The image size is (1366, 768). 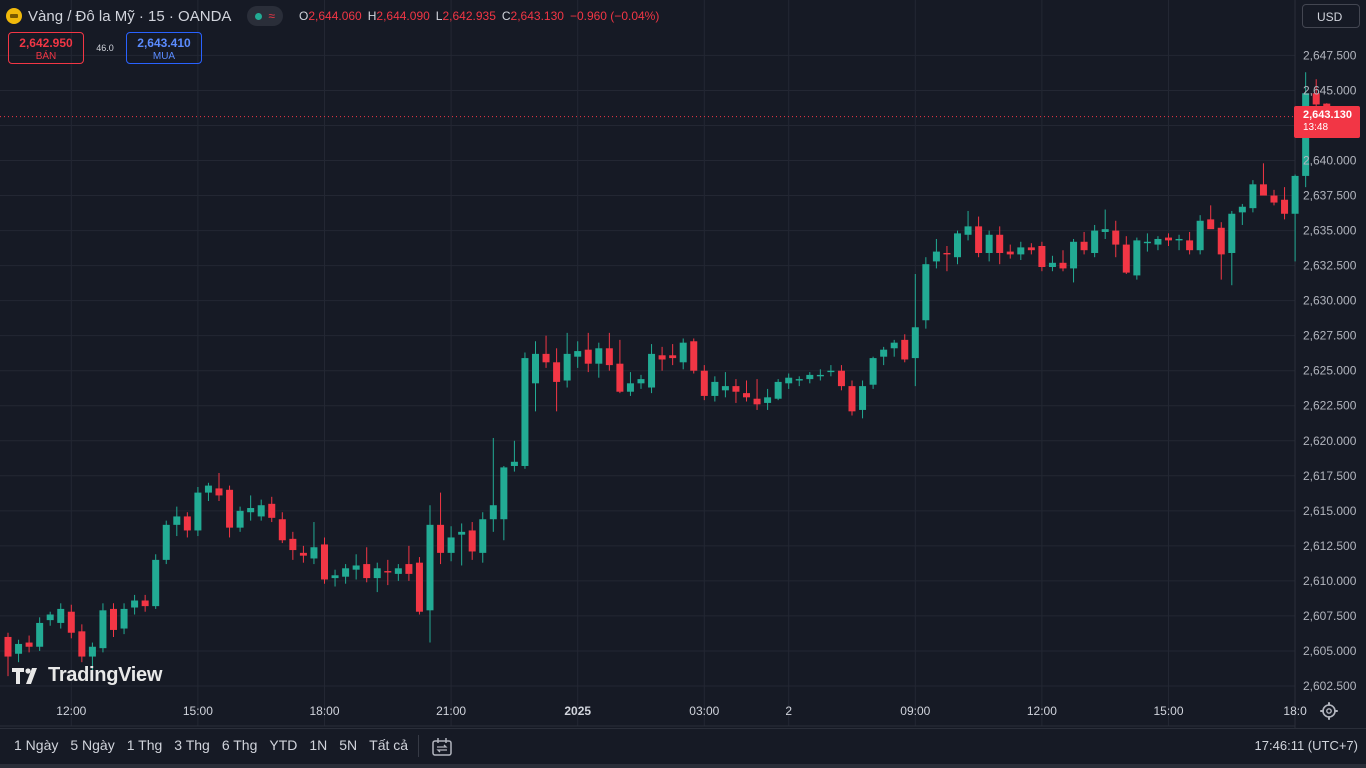 I want to click on period-5-days: 5 Ngày, so click(x=92, y=745).